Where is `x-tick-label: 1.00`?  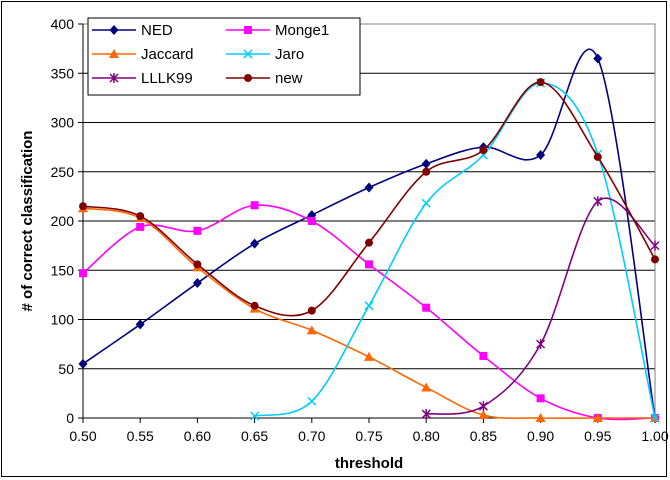 x-tick-label: 1.00 is located at coordinates (654, 436).